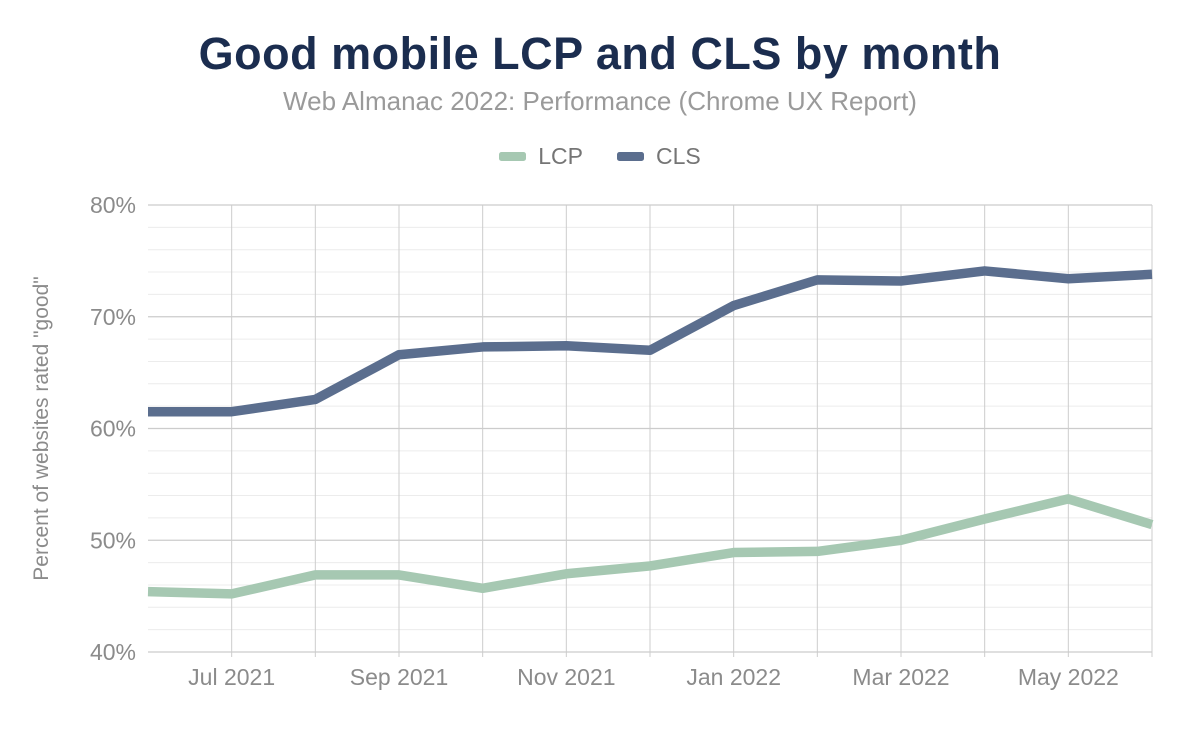 The width and height of the screenshot is (1200, 742). I want to click on x-tick-label: Jul 2021, so click(231, 677).